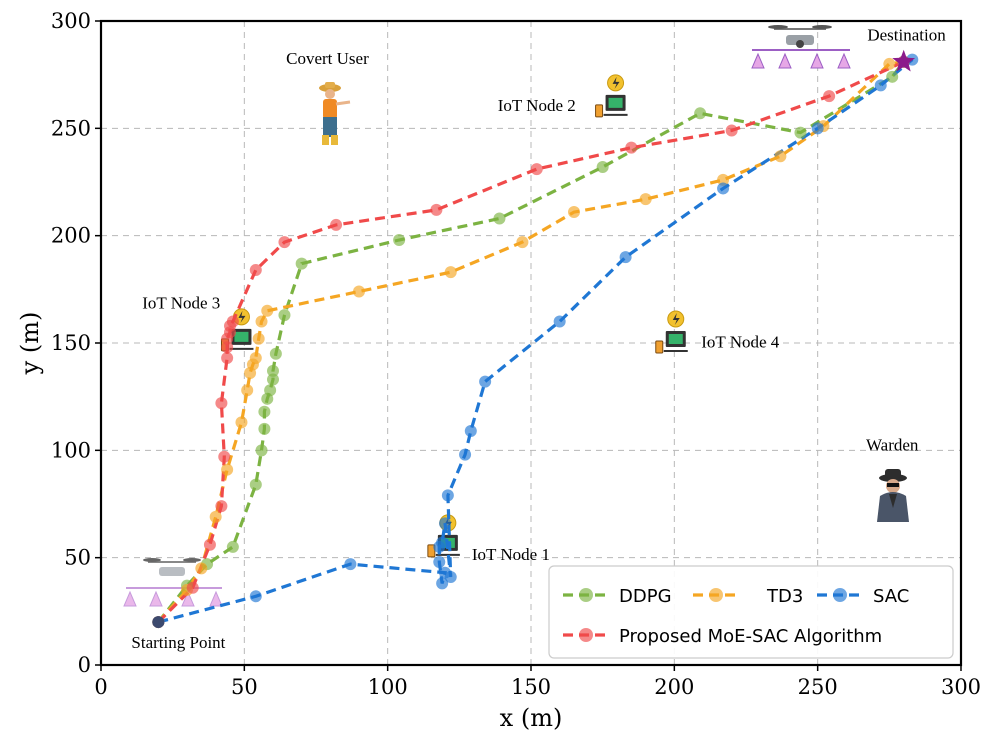 This screenshot has height=745, width=997. I want to click on x-tick-label: 250, so click(818, 687).